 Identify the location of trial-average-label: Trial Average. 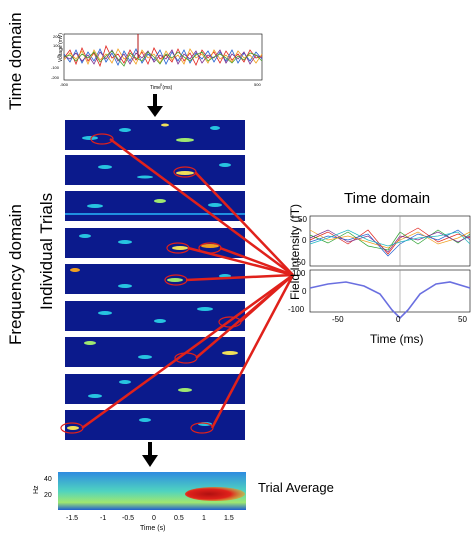
(296, 487).